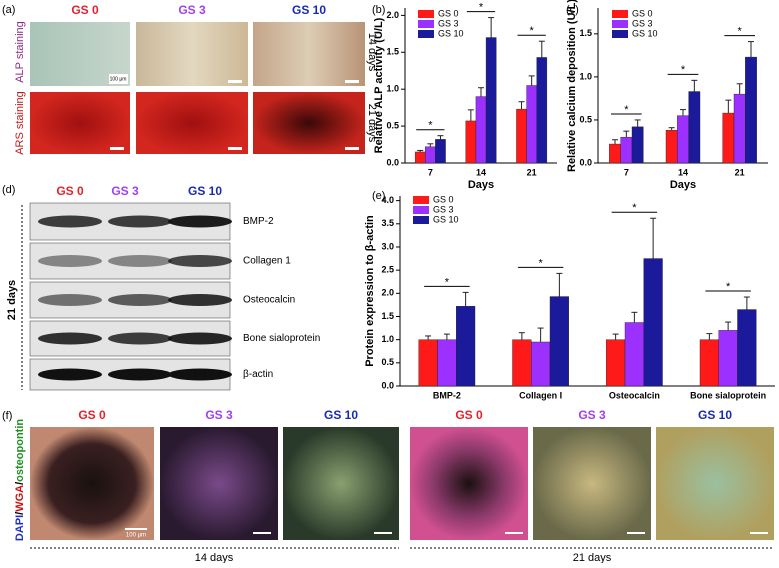  I want to click on stain-part: osteopontin, so click(20, 450).